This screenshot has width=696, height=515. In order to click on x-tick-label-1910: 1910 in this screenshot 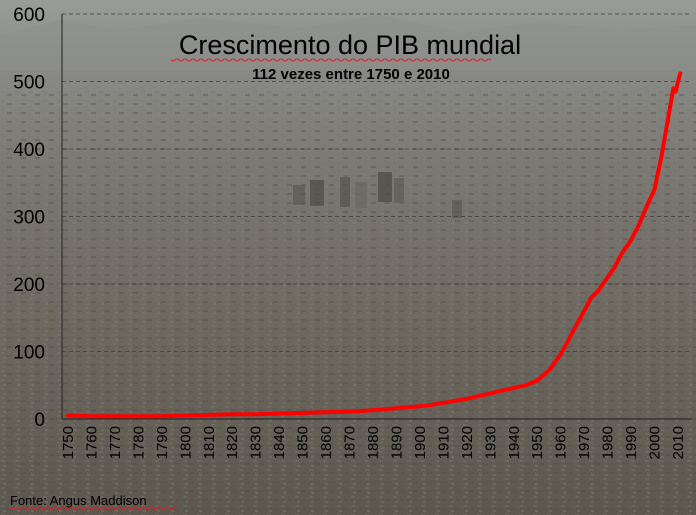, I will do `click(443, 442)`.